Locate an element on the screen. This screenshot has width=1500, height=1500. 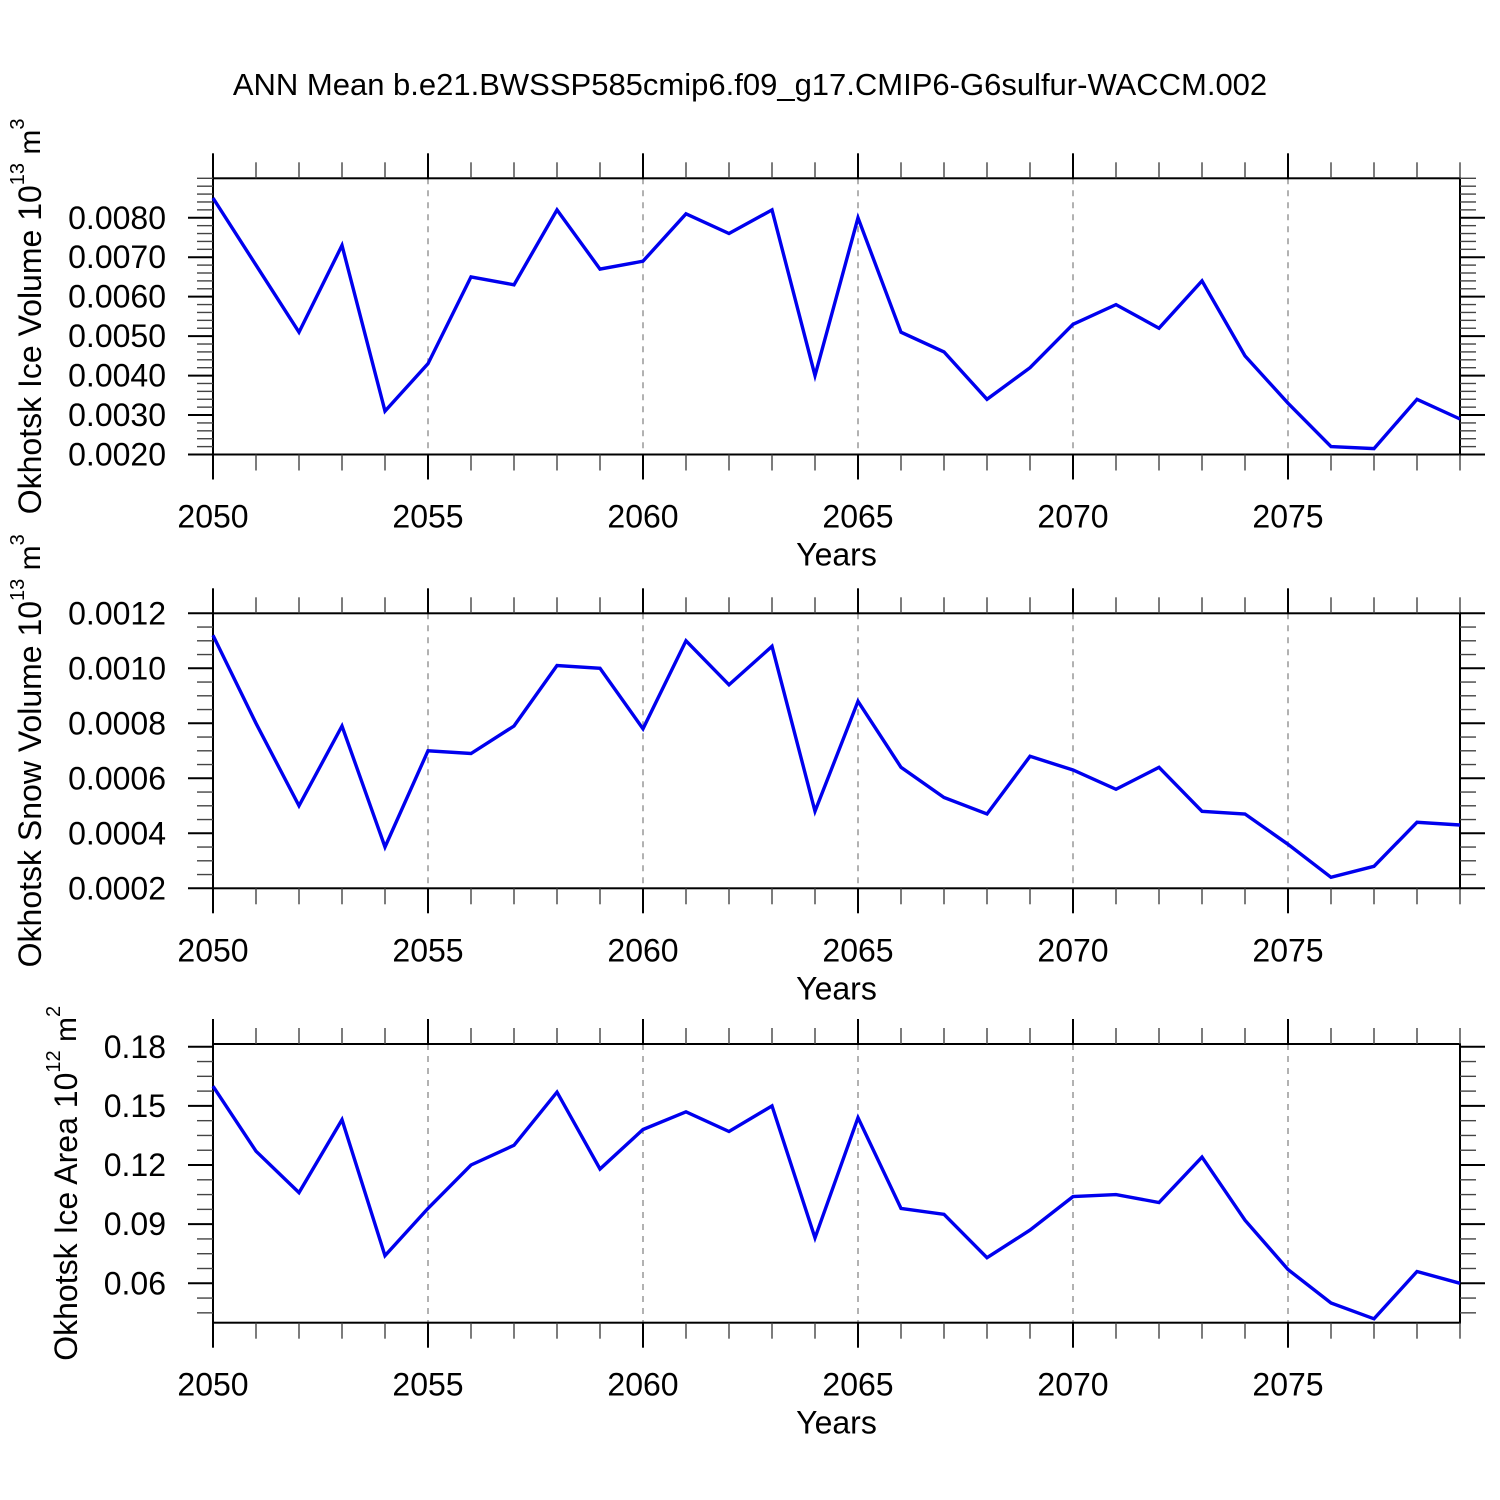
y-tick-label: 0.0008 is located at coordinates (117, 723).